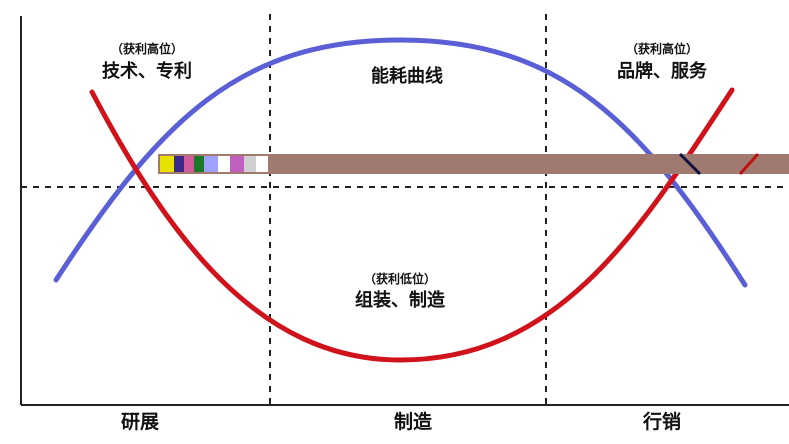  I want to click on right-region-note: （获利高位）, so click(662, 48).